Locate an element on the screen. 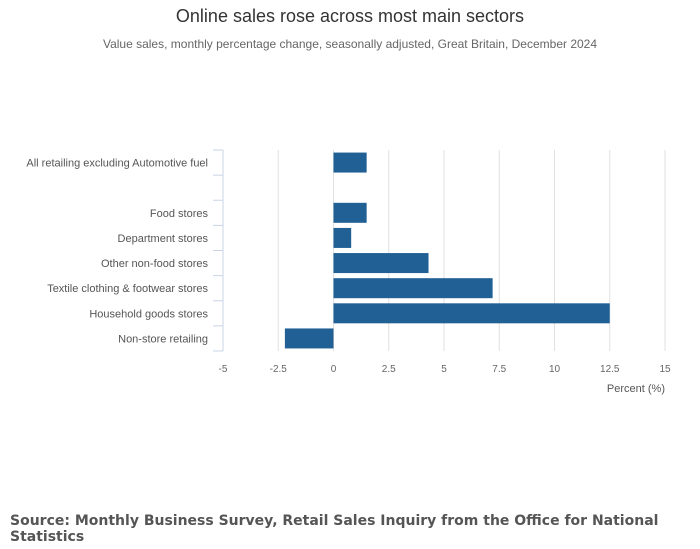 This screenshot has height=549, width=700. category-label: Non-store retailing is located at coordinates (163, 339).